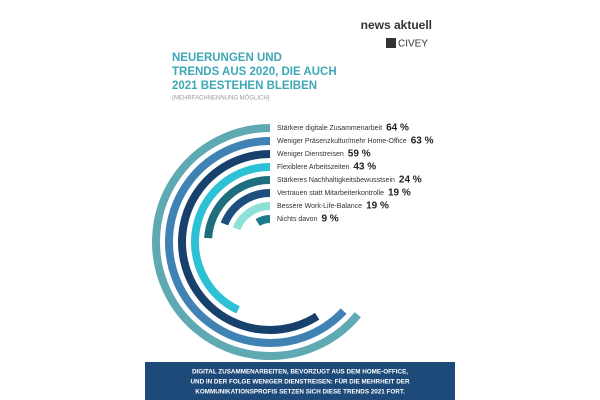  I want to click on category-label: Vertrauen statt Mitarbeiterkontrolle, so click(330, 193).